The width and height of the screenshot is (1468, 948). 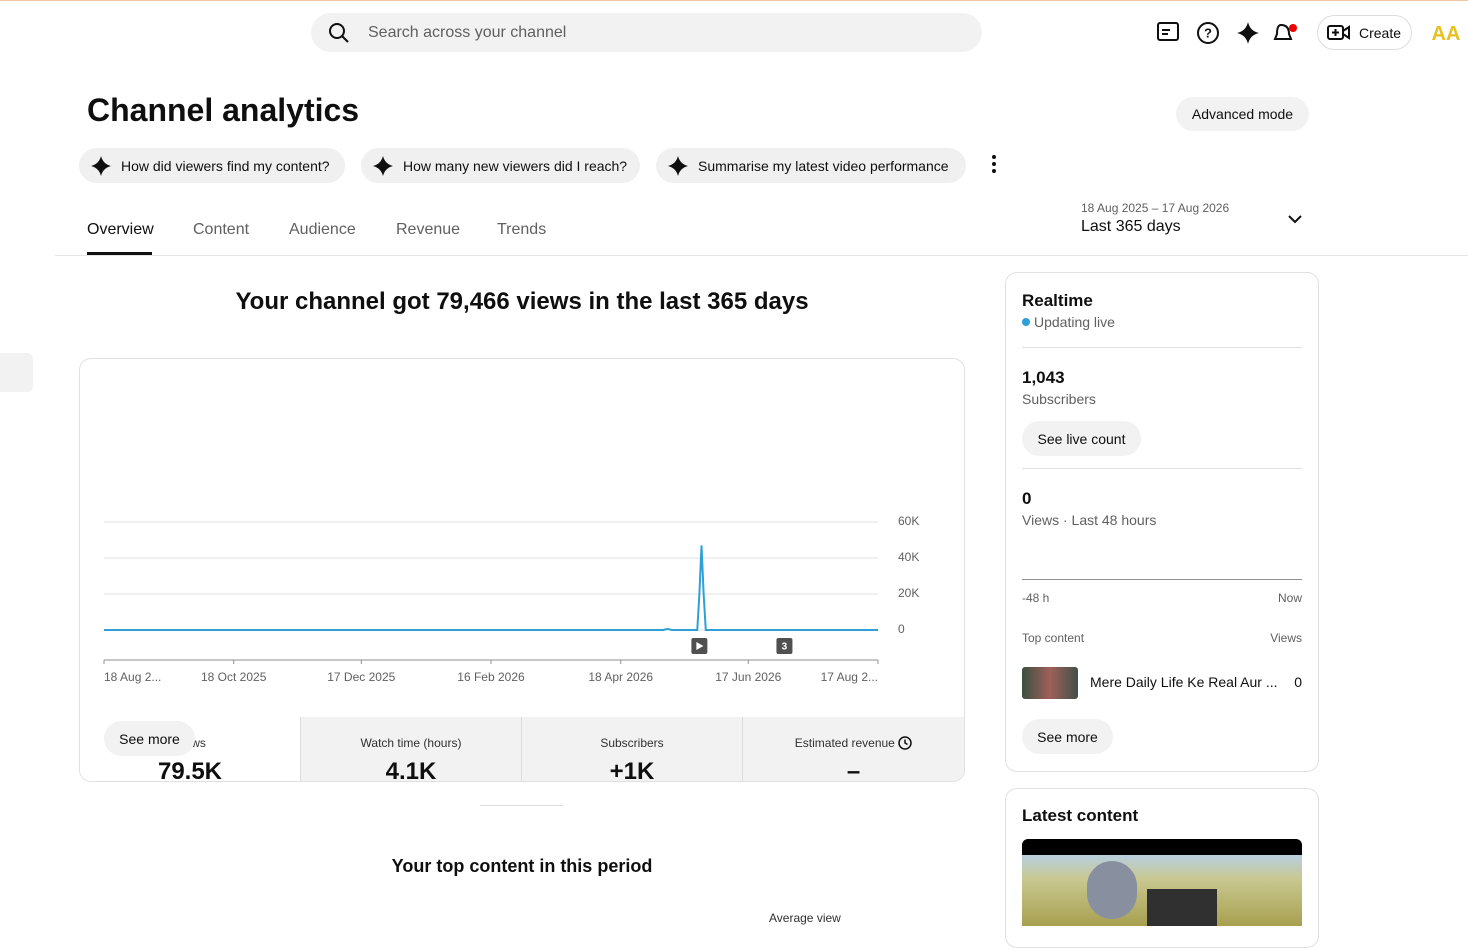 I want to click on y-tick-label: 0, so click(x=901, y=629).